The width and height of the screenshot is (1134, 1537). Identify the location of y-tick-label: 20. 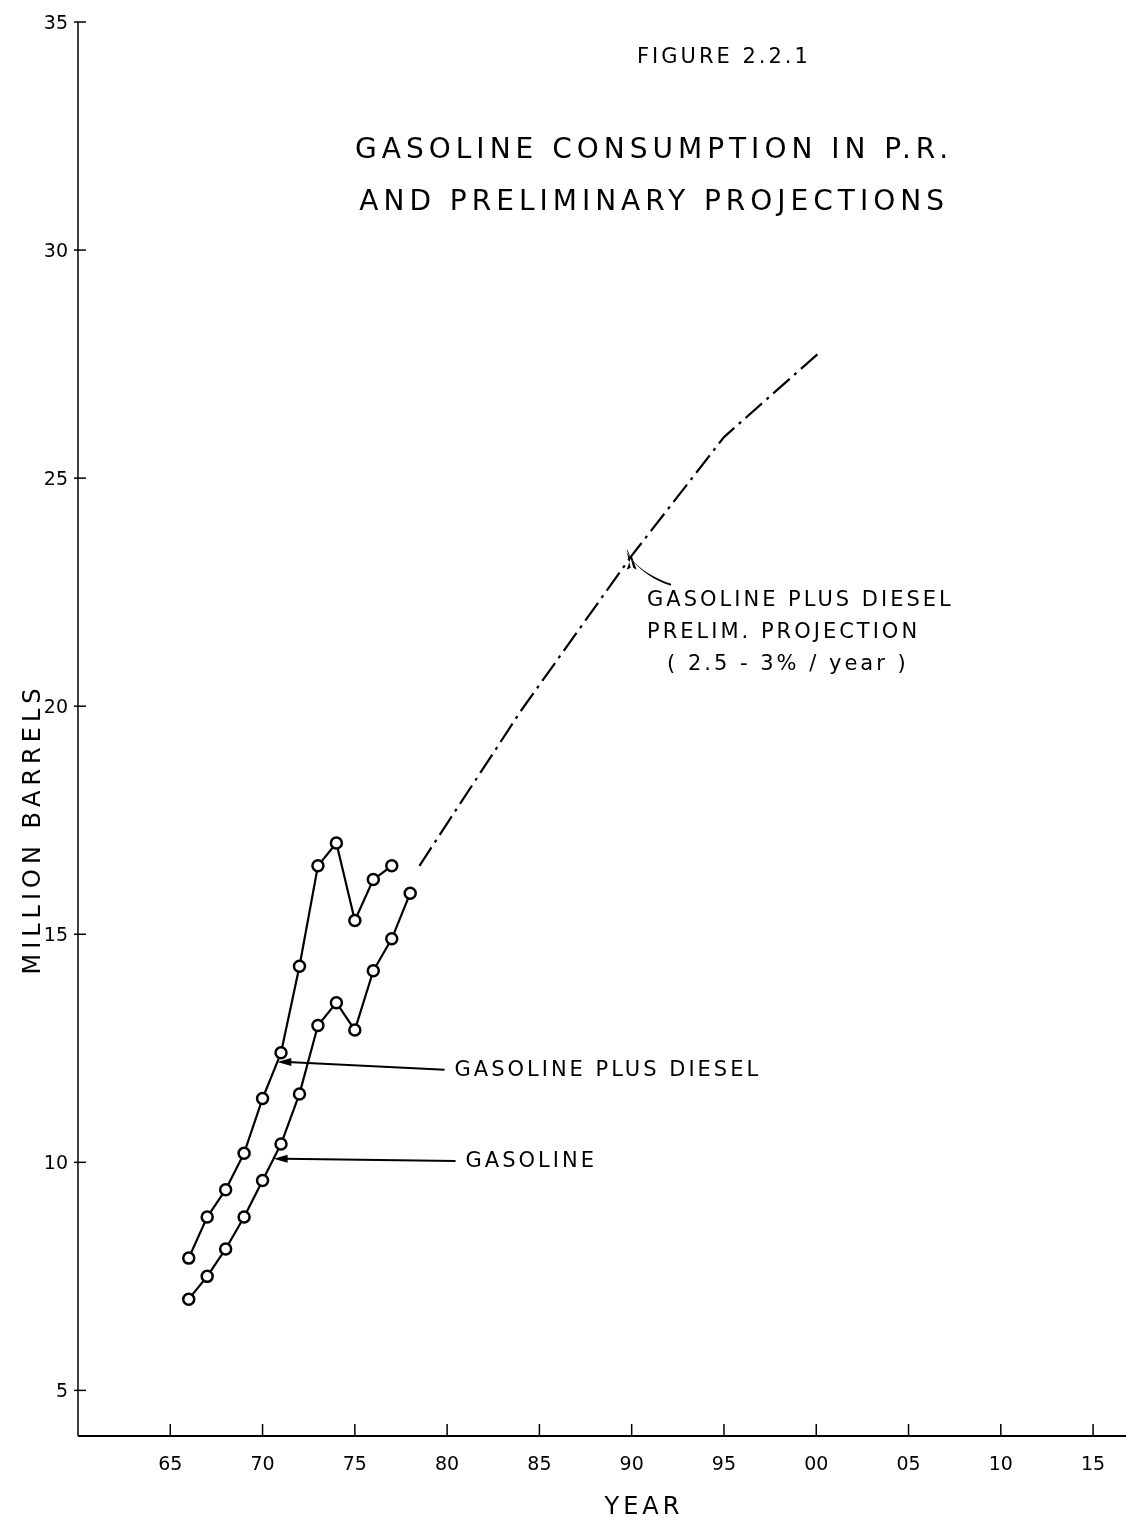
(55, 705).